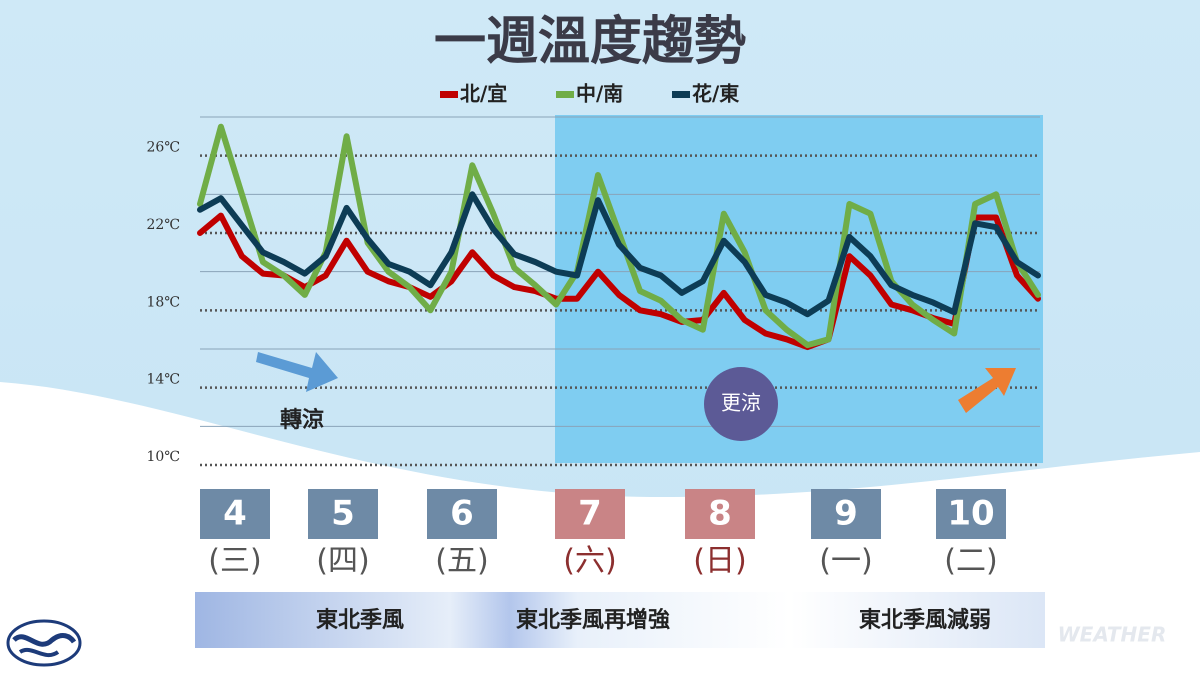 The width and height of the screenshot is (1200, 675). What do you see at coordinates (342, 561) in the screenshot?
I see `day-weekday: (四)` at bounding box center [342, 561].